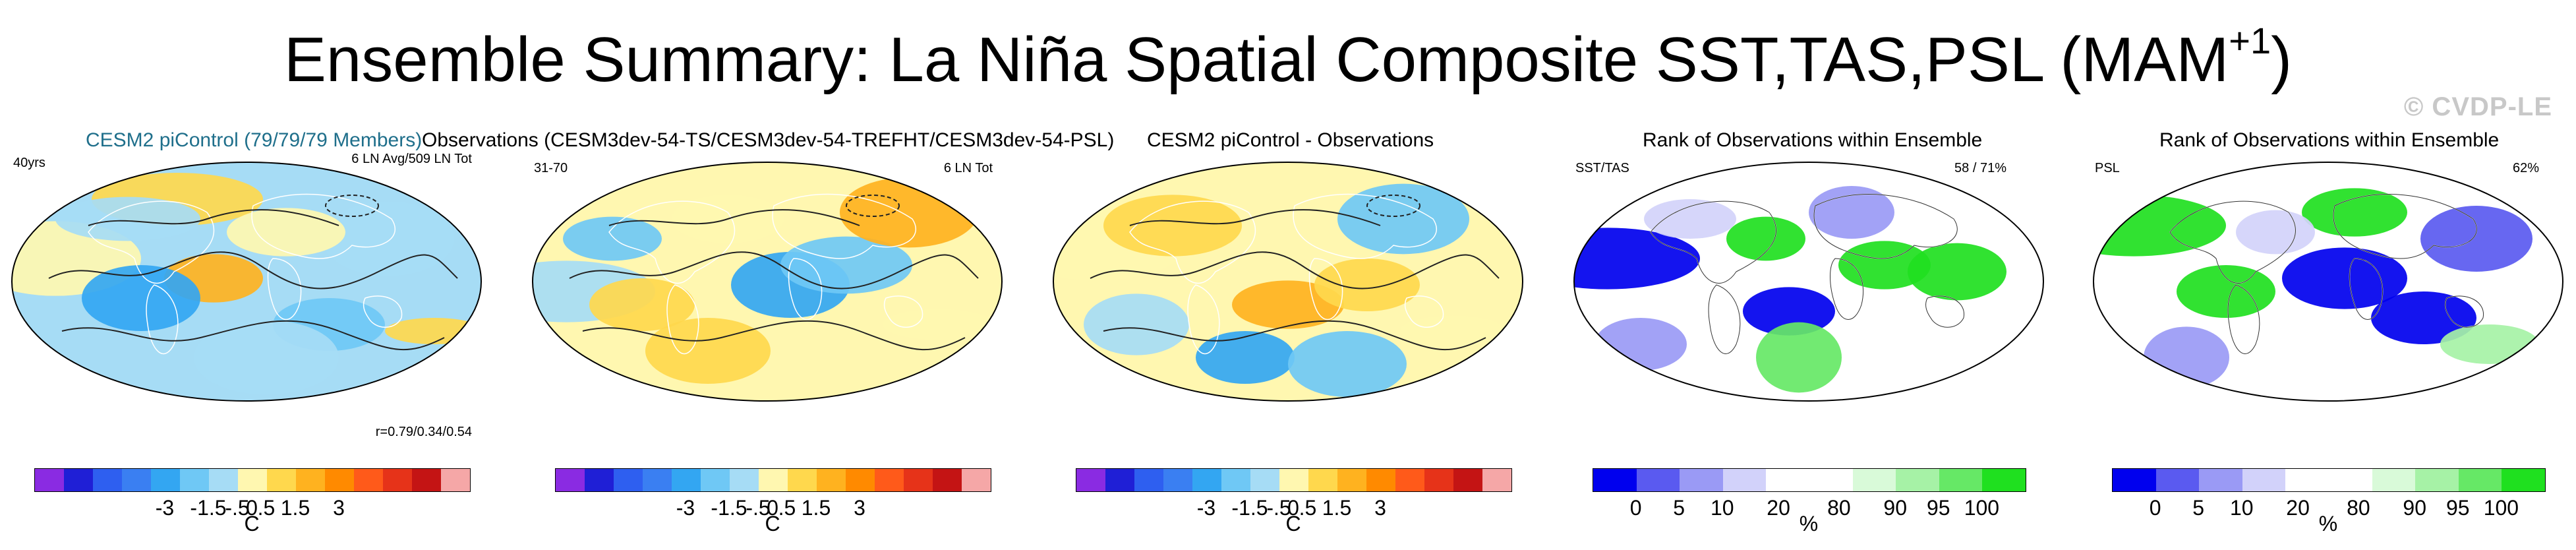  I want to click on colorbar-tick-label: 5, so click(1679, 508).